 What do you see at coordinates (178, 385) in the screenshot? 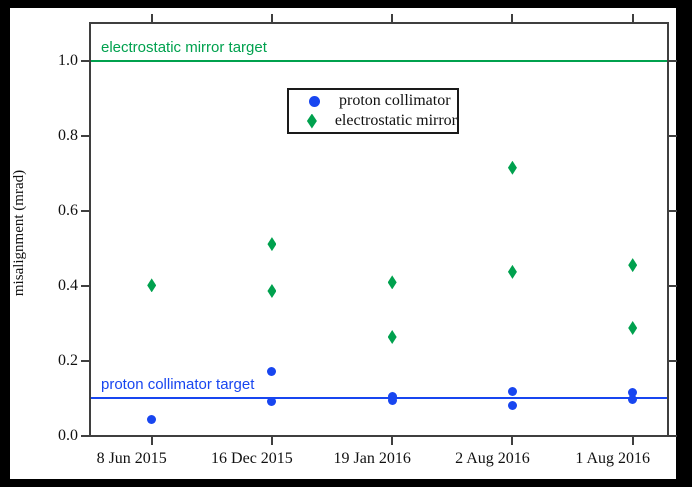
I see `target-label-proton-collimator-target: proton collimator target` at bounding box center [178, 385].